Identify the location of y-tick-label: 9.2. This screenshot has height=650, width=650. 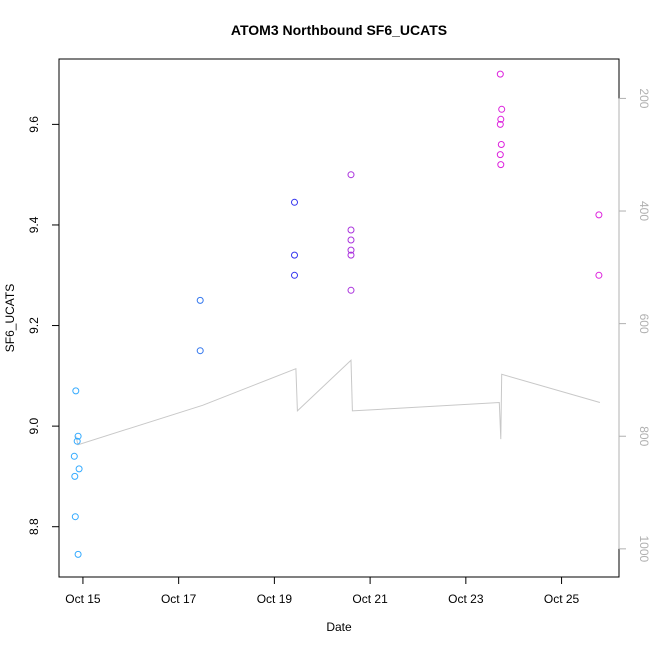
(34, 325).